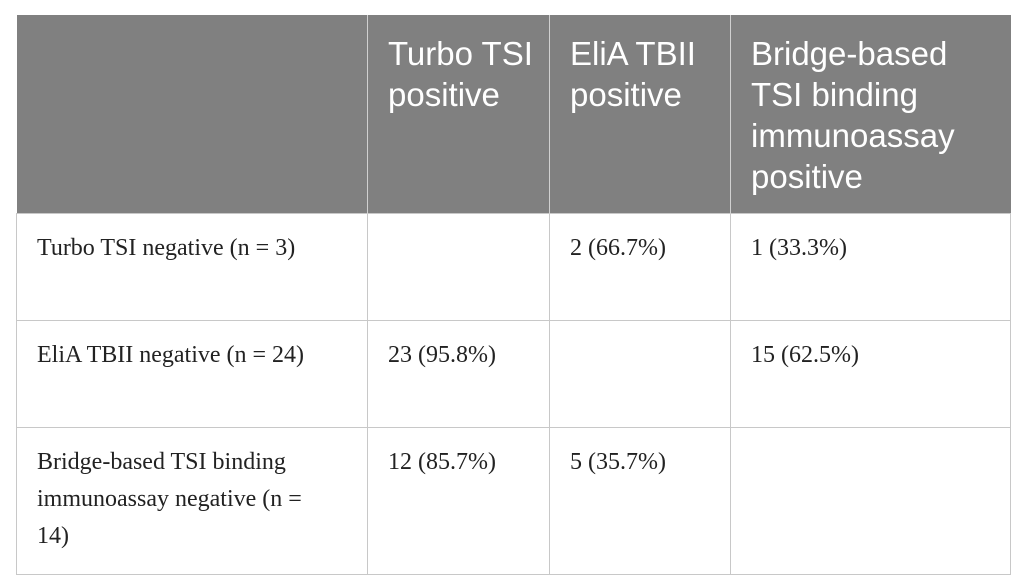  I want to click on table-cell: 12 (85.7%), so click(458, 501).